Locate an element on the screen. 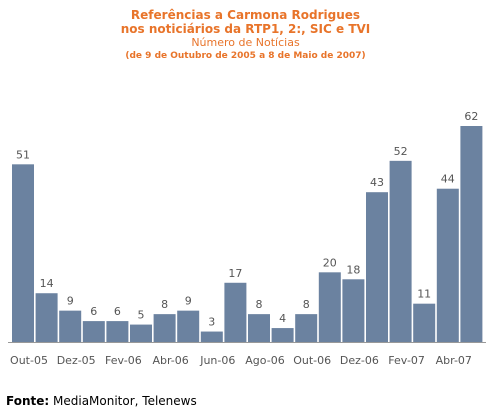 The width and height of the screenshot is (491, 415). source-note: Fonte: MediaMonitor, Telenews is located at coordinates (101, 401).